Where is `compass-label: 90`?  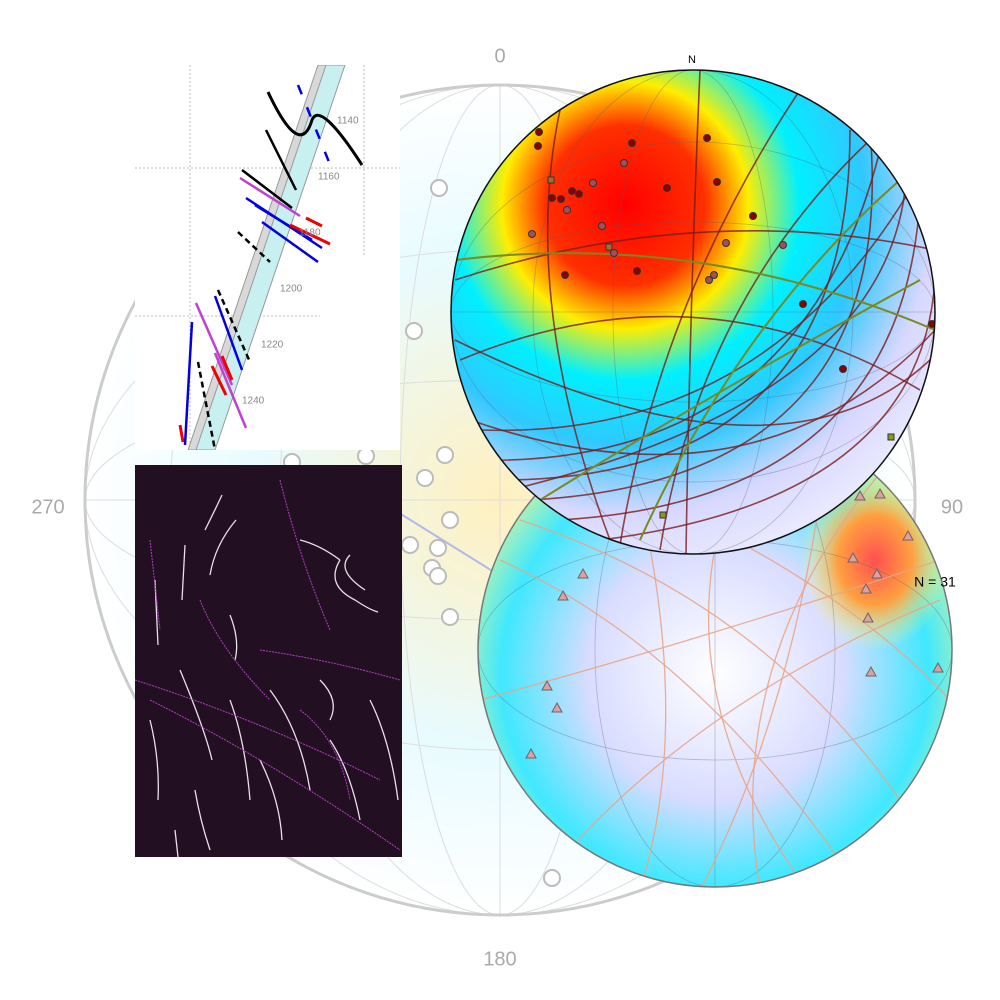 compass-label: 90 is located at coordinates (952, 507).